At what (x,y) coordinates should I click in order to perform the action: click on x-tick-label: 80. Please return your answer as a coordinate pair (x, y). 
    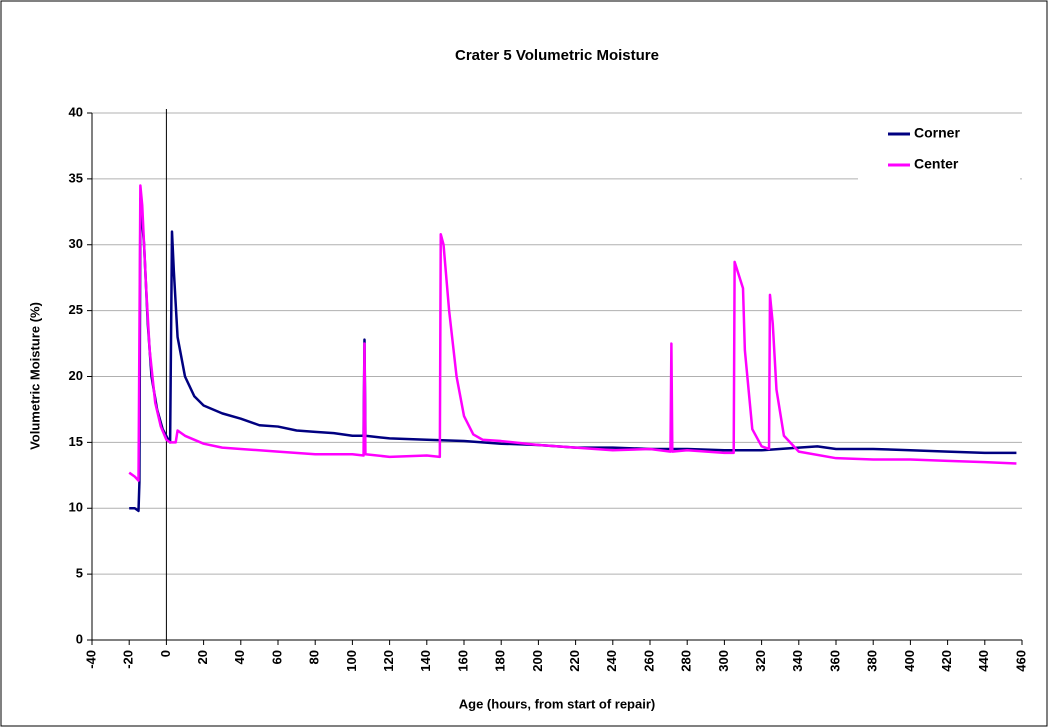
    Looking at the image, I should click on (314, 657).